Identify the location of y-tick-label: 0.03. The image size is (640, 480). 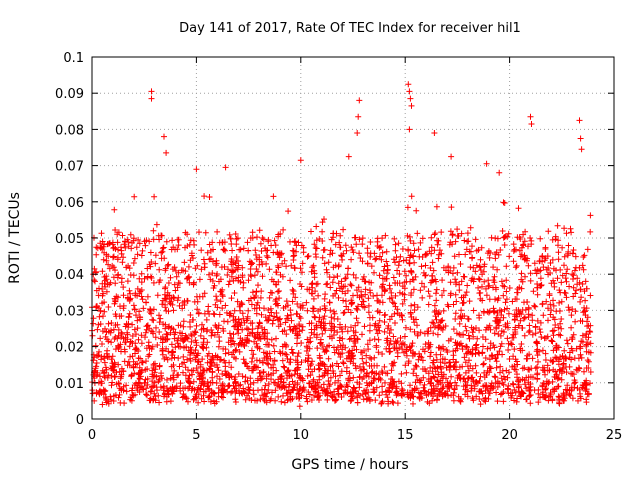
(69, 311).